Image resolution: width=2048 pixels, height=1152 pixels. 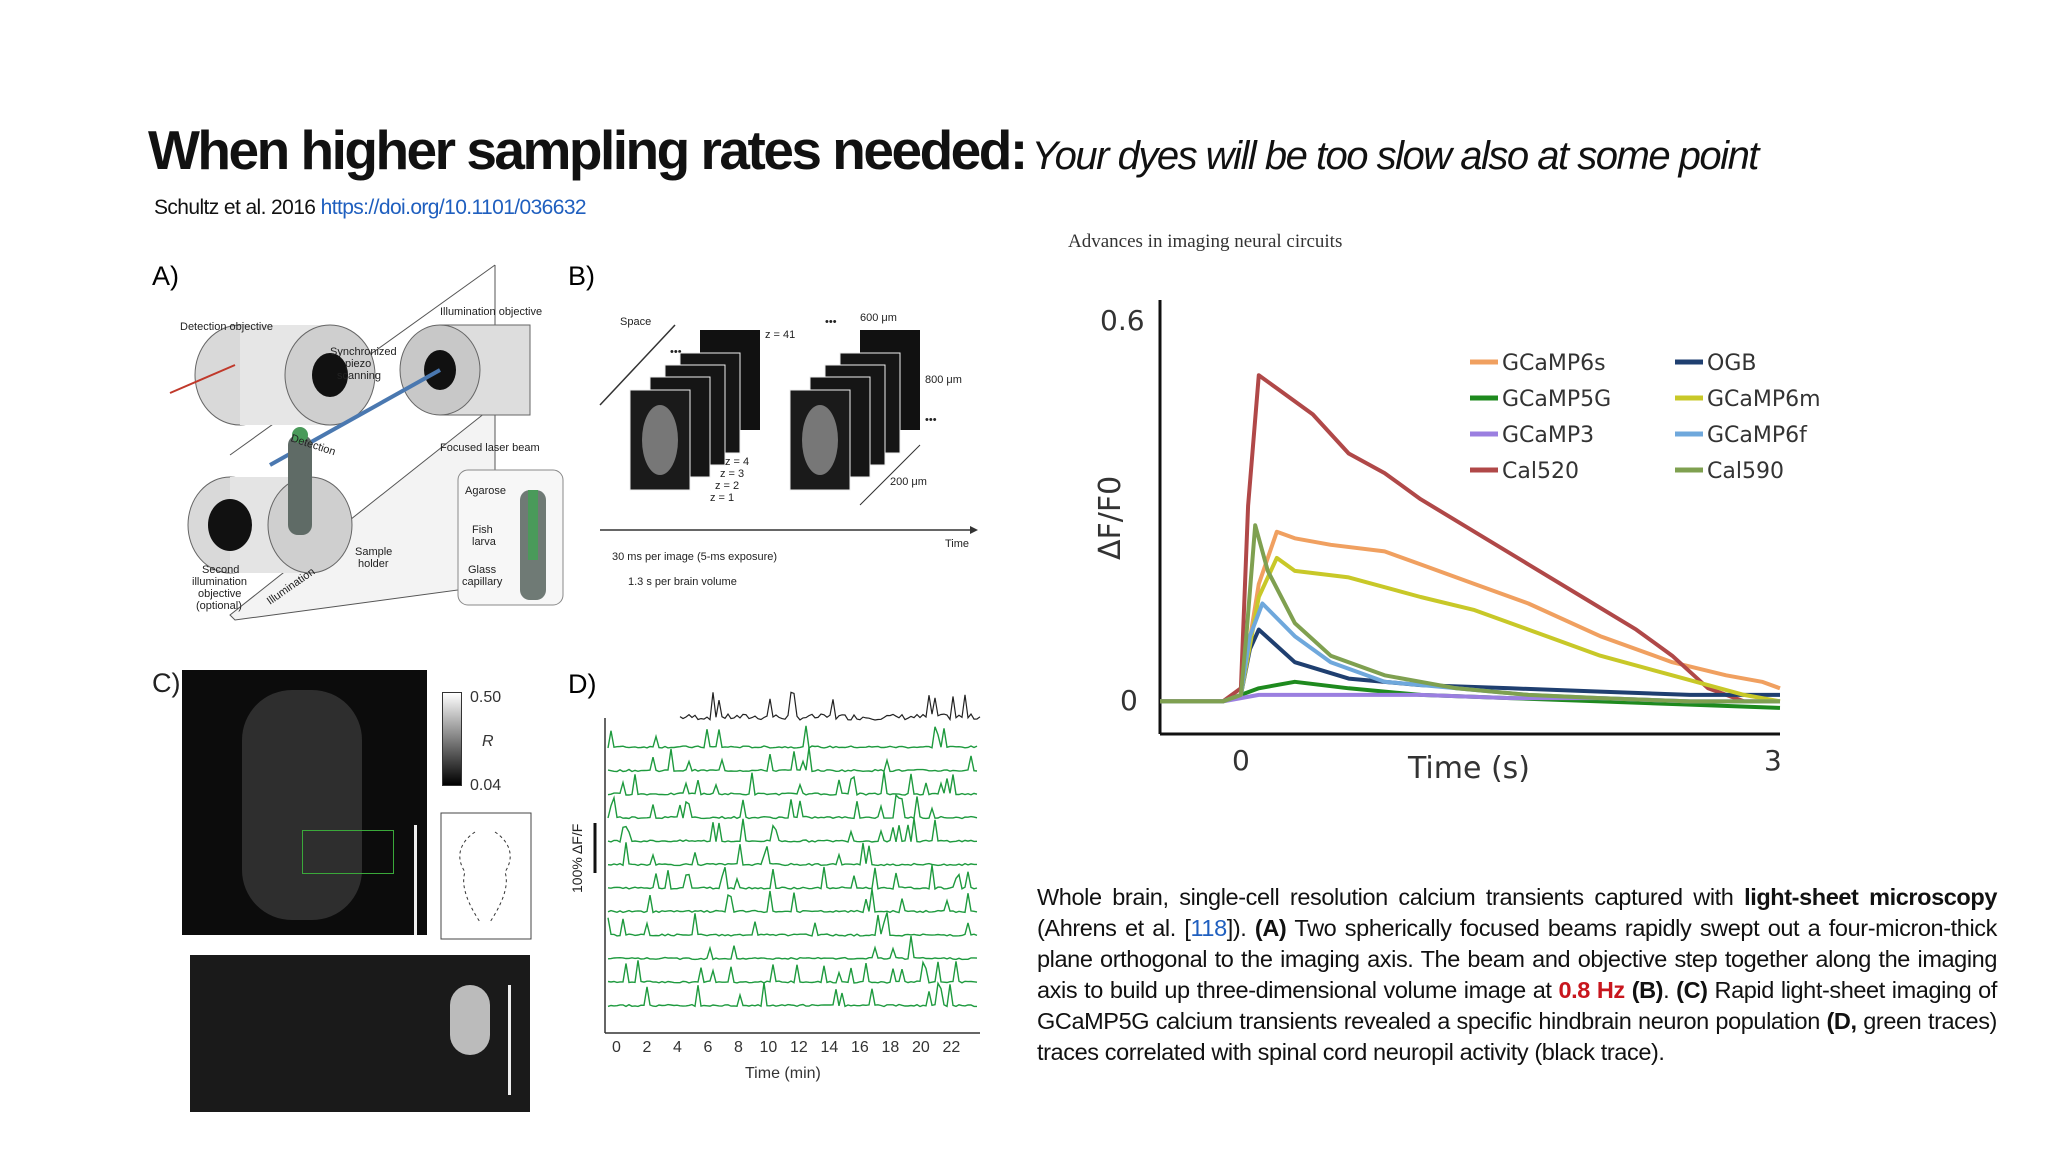 I want to click on caption-part: ., so click(x=1670, y=990).